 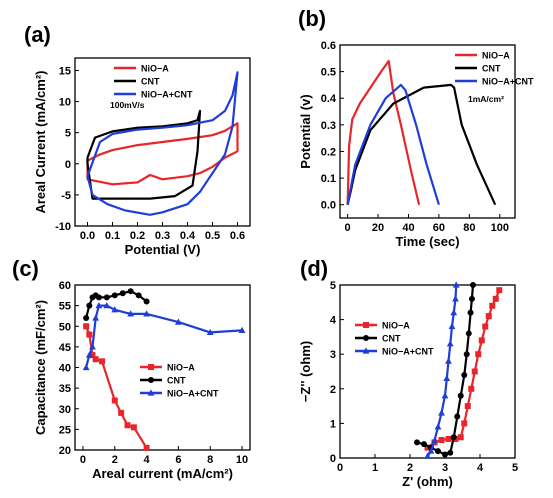 I want to click on p1-legend-label: NiO−A+CNT, so click(x=167, y=95).